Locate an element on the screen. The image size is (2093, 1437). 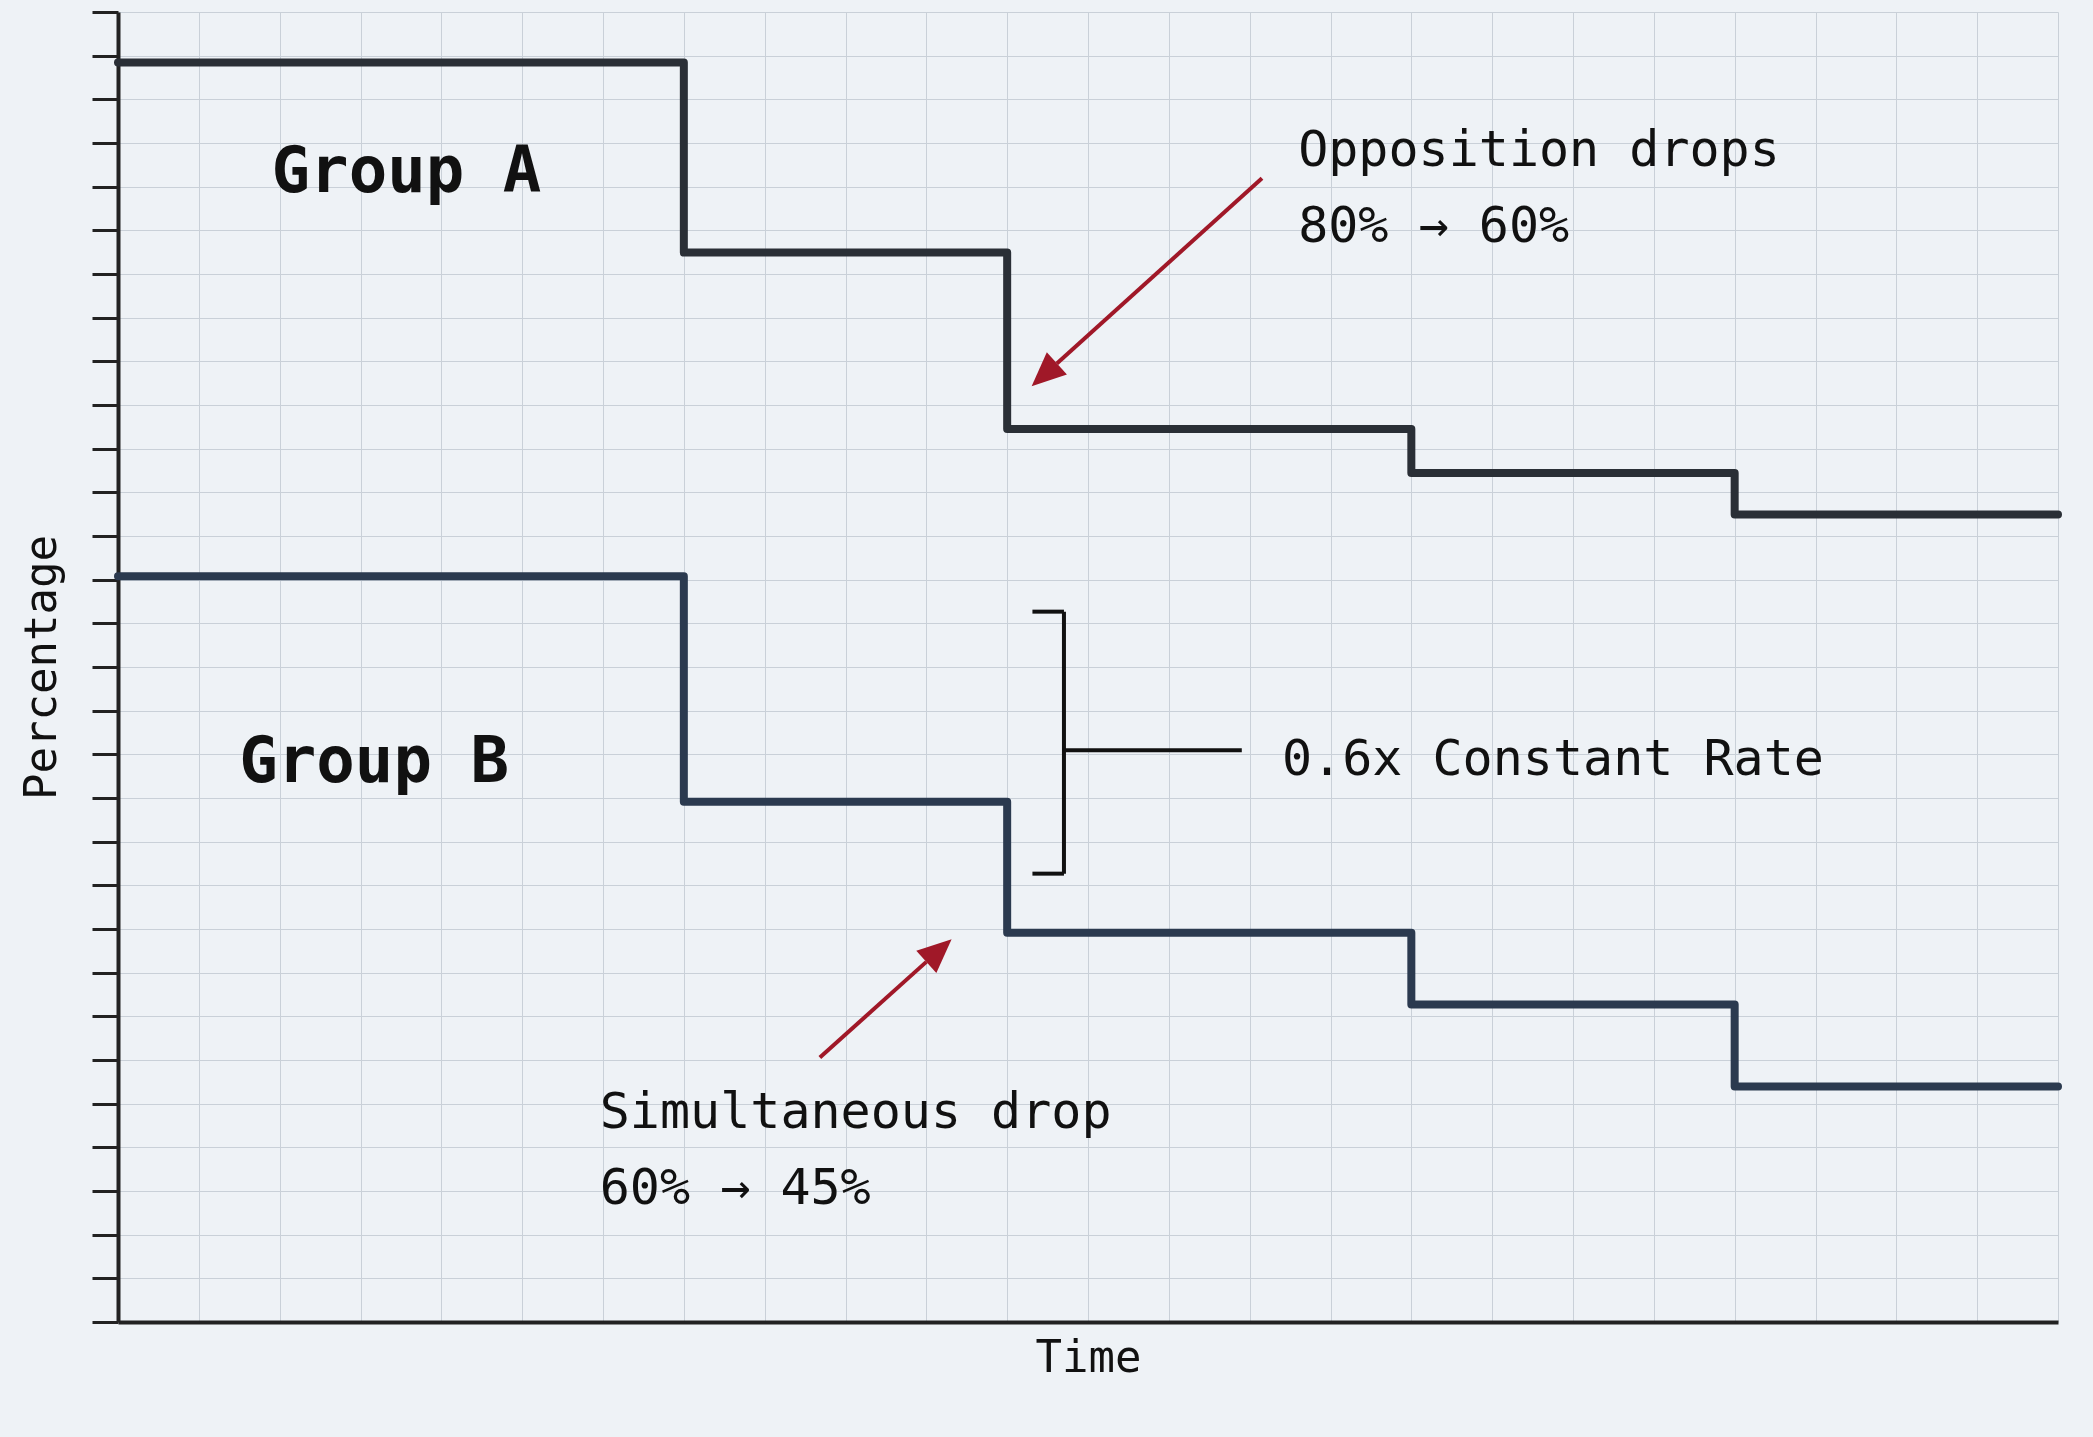
annotation: Simultaneous drop 60% → 45% is located at coordinates (855, 1148).